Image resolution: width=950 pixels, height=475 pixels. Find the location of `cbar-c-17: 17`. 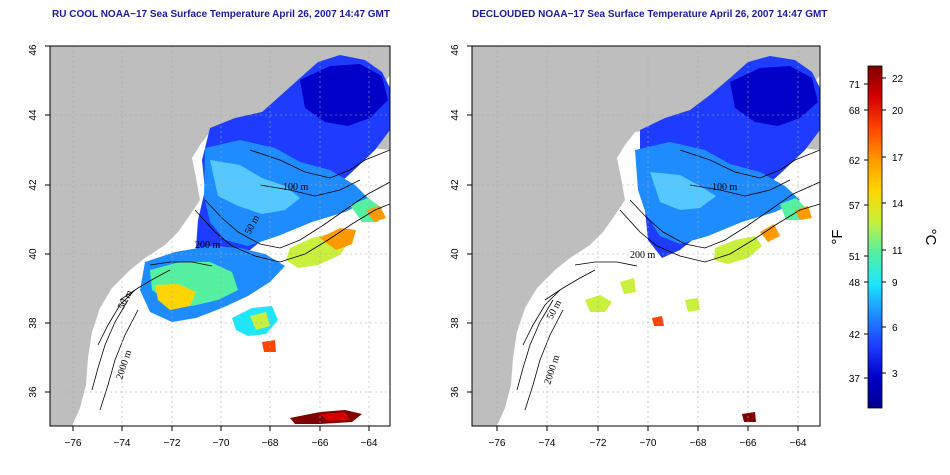

cbar-c-17: 17 is located at coordinates (898, 158).